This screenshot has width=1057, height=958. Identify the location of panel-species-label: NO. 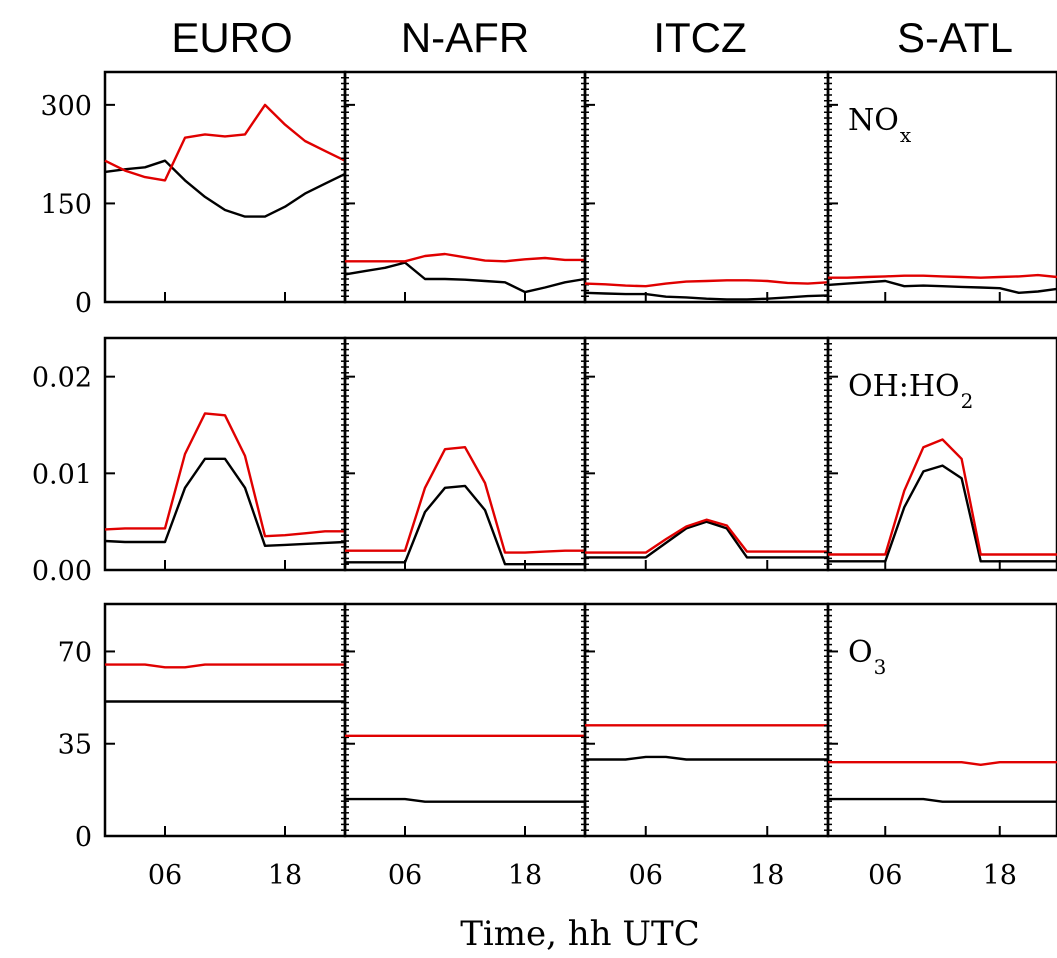
(873, 120).